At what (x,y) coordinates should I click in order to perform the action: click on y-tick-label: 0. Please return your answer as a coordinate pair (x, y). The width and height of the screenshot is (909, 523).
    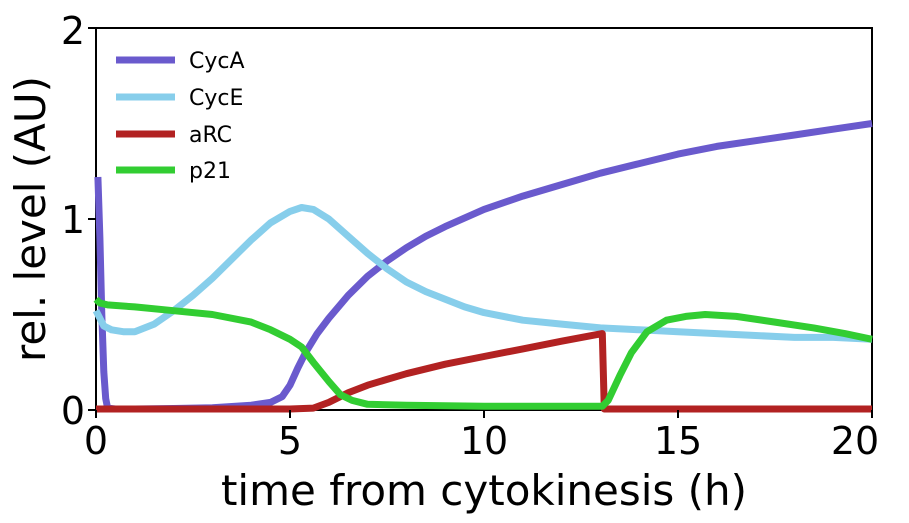
    Looking at the image, I should click on (73, 411).